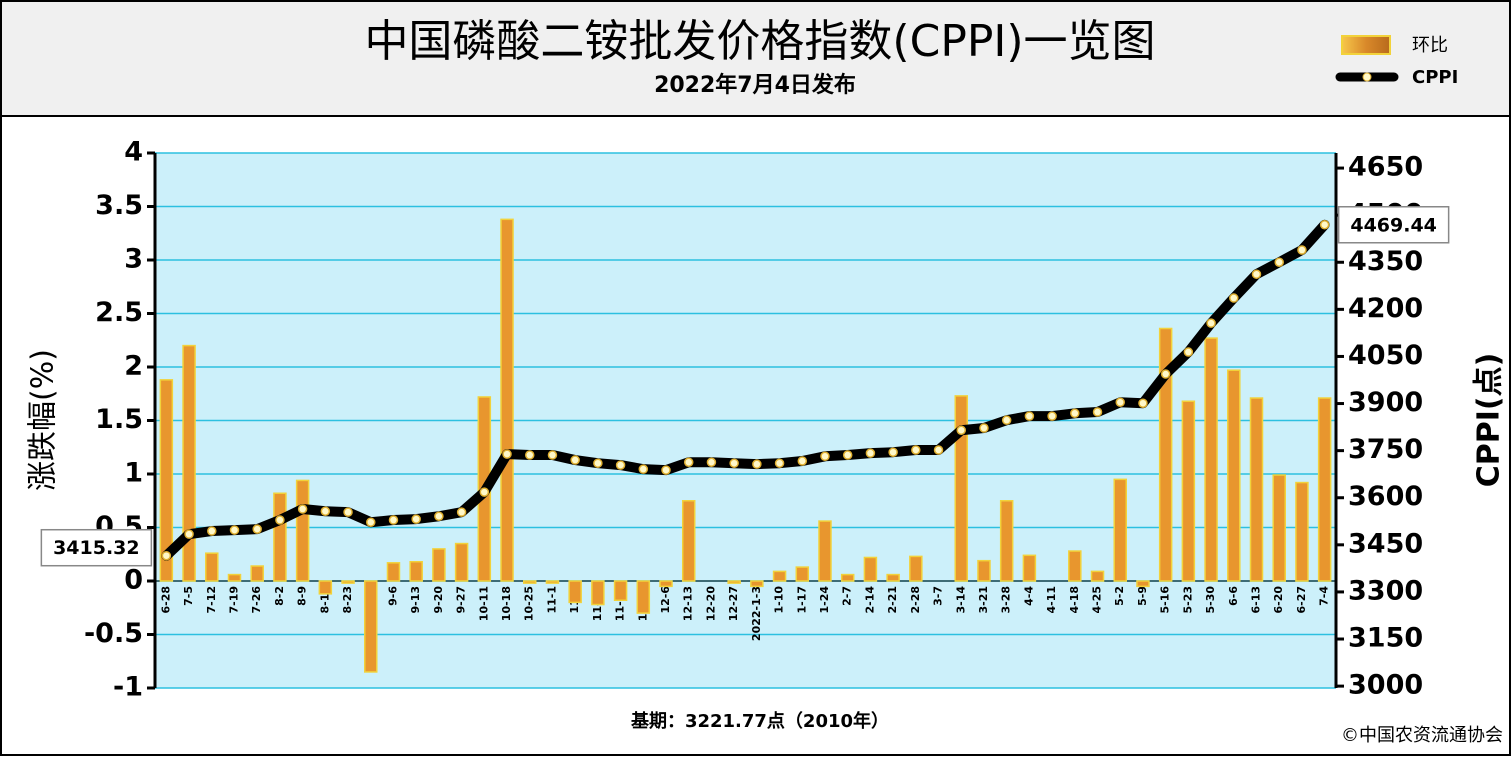 This screenshot has width=1511, height=760. I want to click on x-tick-label: 4-18, so click(1074, 600).